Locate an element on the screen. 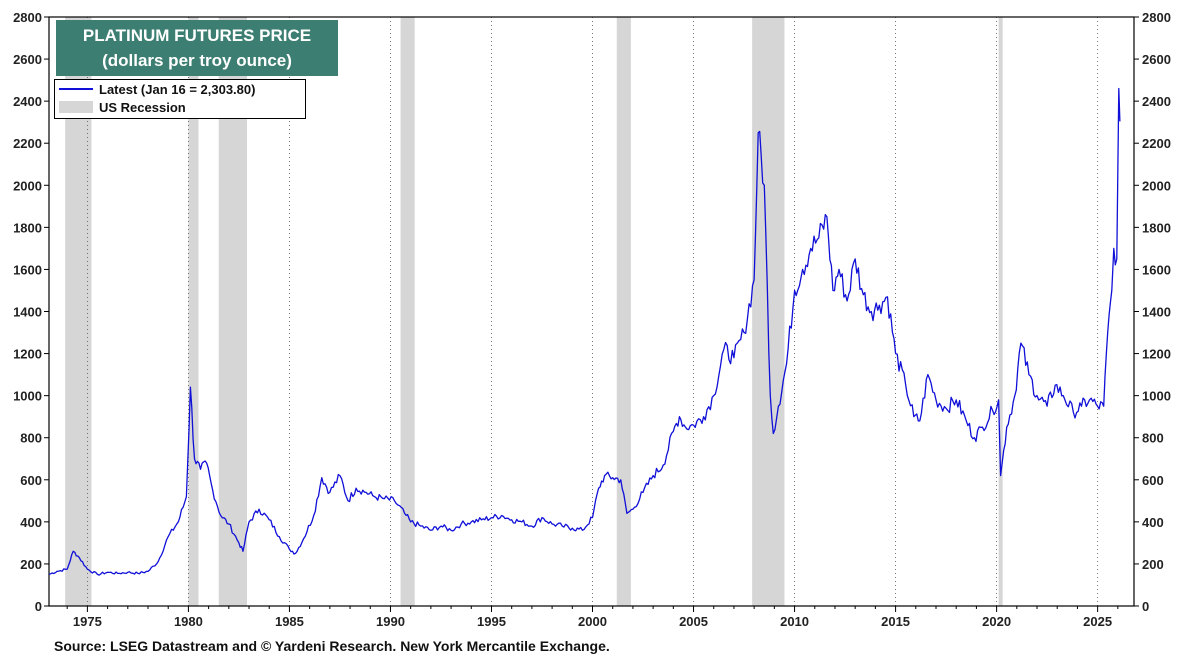  y-tick-label-left: 800 is located at coordinates (31, 438).